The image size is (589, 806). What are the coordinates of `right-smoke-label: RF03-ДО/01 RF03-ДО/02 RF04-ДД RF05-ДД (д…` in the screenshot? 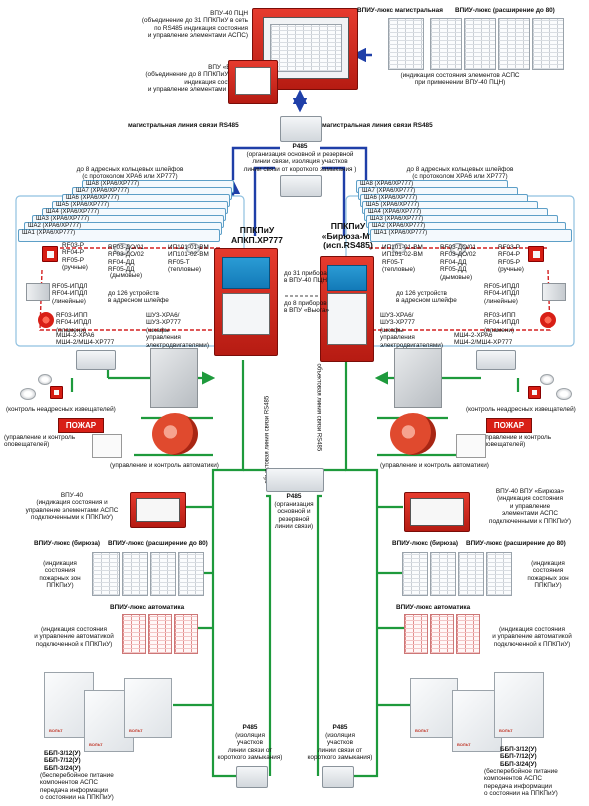 It's located at (458, 262).